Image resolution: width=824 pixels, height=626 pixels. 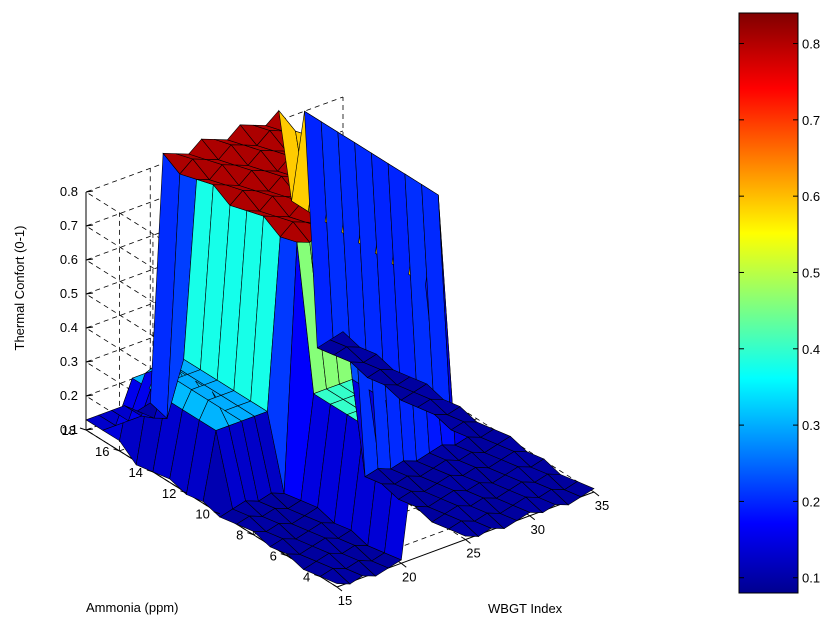 What do you see at coordinates (525, 608) in the screenshot?
I see `x-axis-label: WBGT Index` at bounding box center [525, 608].